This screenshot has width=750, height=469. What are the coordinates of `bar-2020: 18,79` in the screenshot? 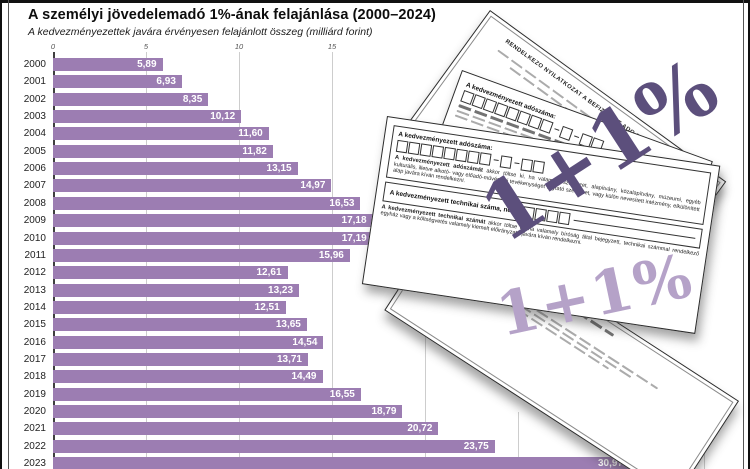 It's located at (228, 411).